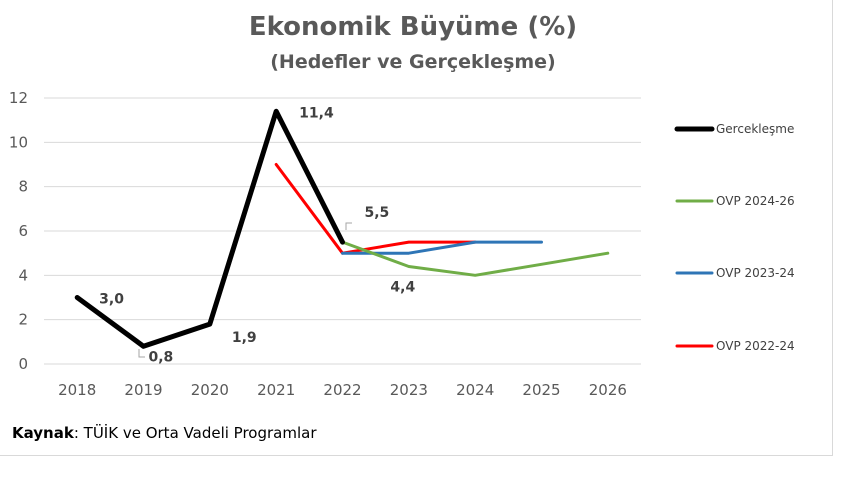 Image resolution: width=847 pixels, height=477 pixels. I want to click on y-tick-label: 12, so click(18, 98).